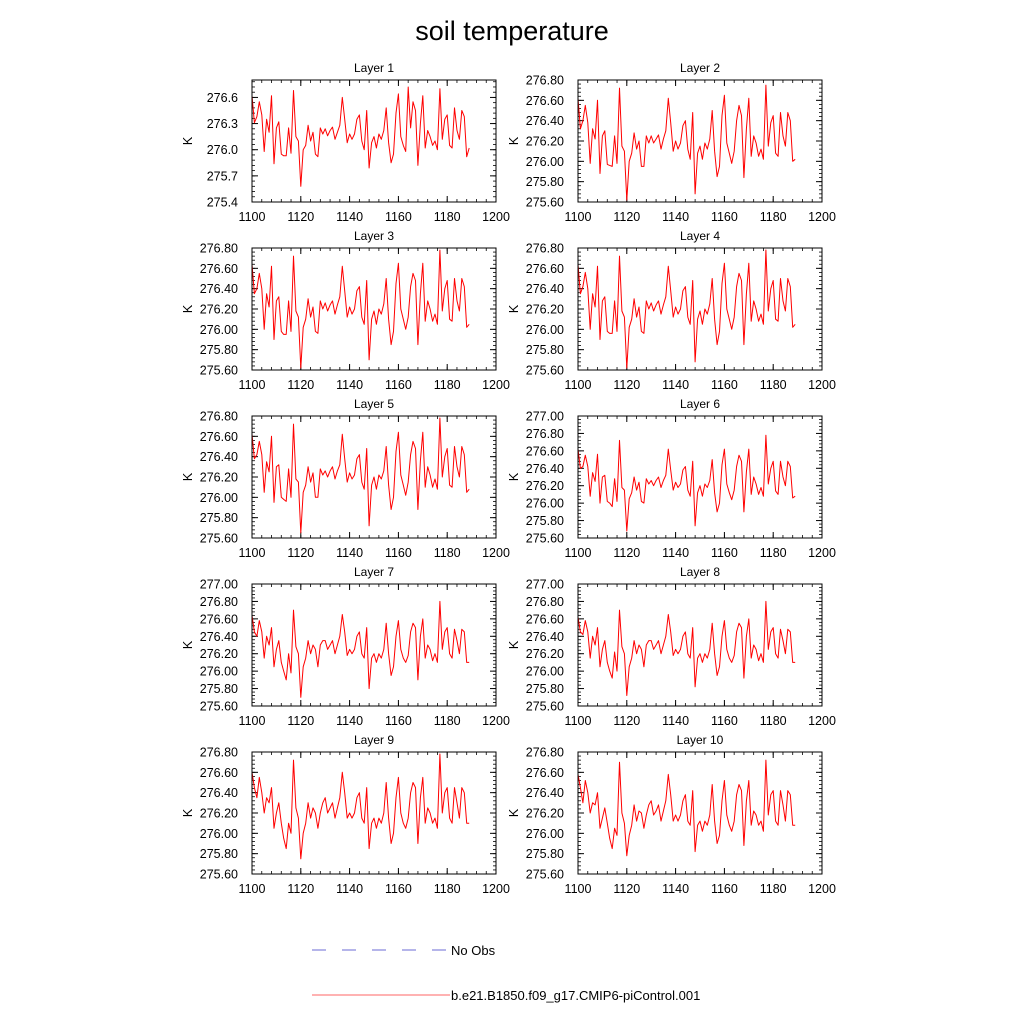 The width and height of the screenshot is (1024, 1024). What do you see at coordinates (219, 437) in the screenshot?
I see `layer-5-y-tick-label: 276.60` at bounding box center [219, 437].